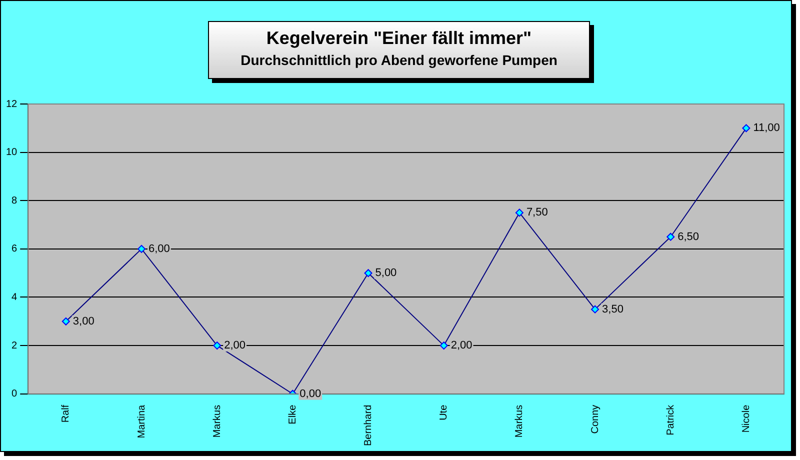  Describe the element at coordinates (766, 128) in the screenshot. I see `data-label: 11,00` at that location.